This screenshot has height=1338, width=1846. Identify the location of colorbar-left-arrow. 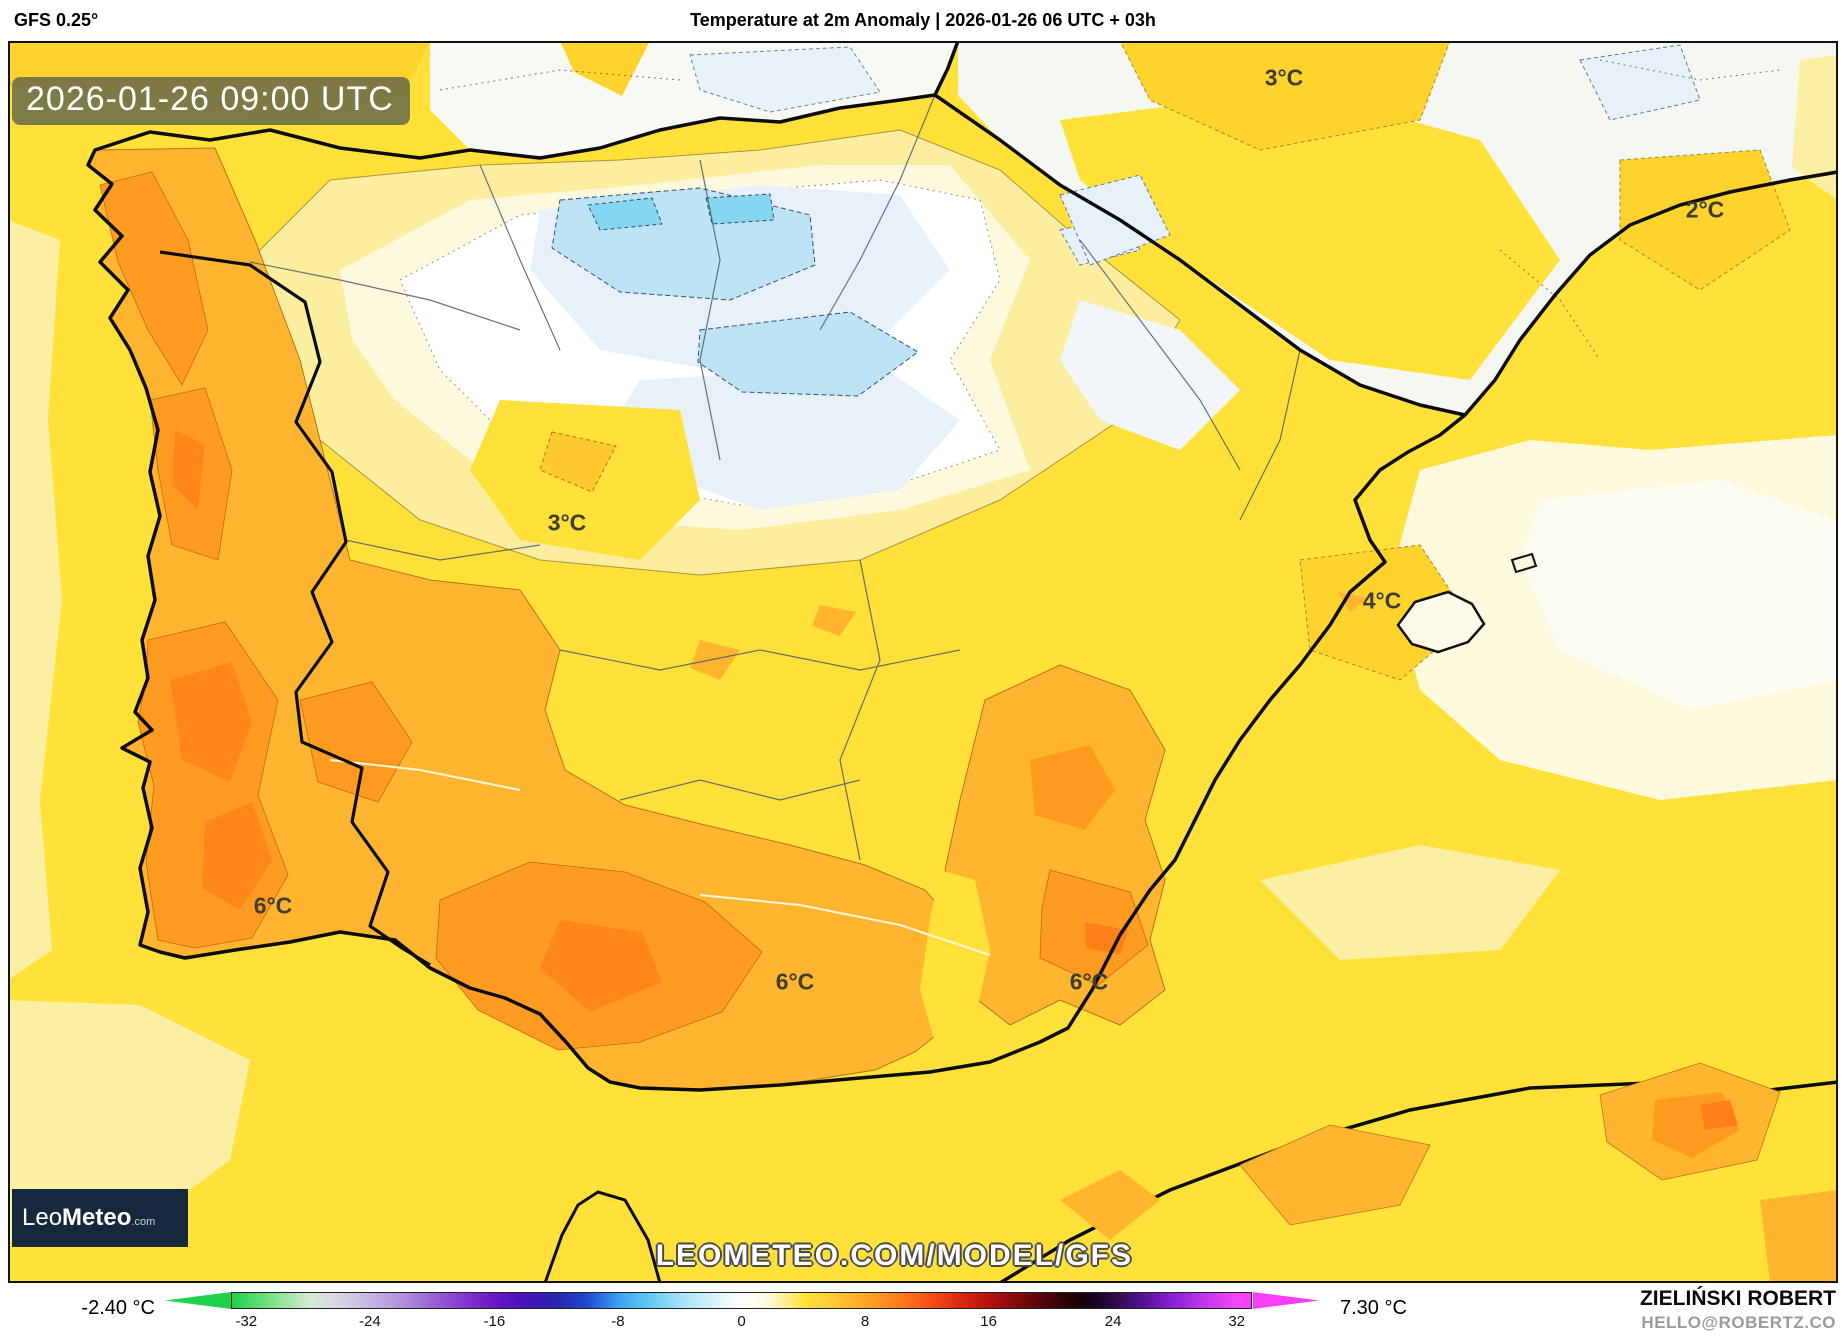
(198, 1300).